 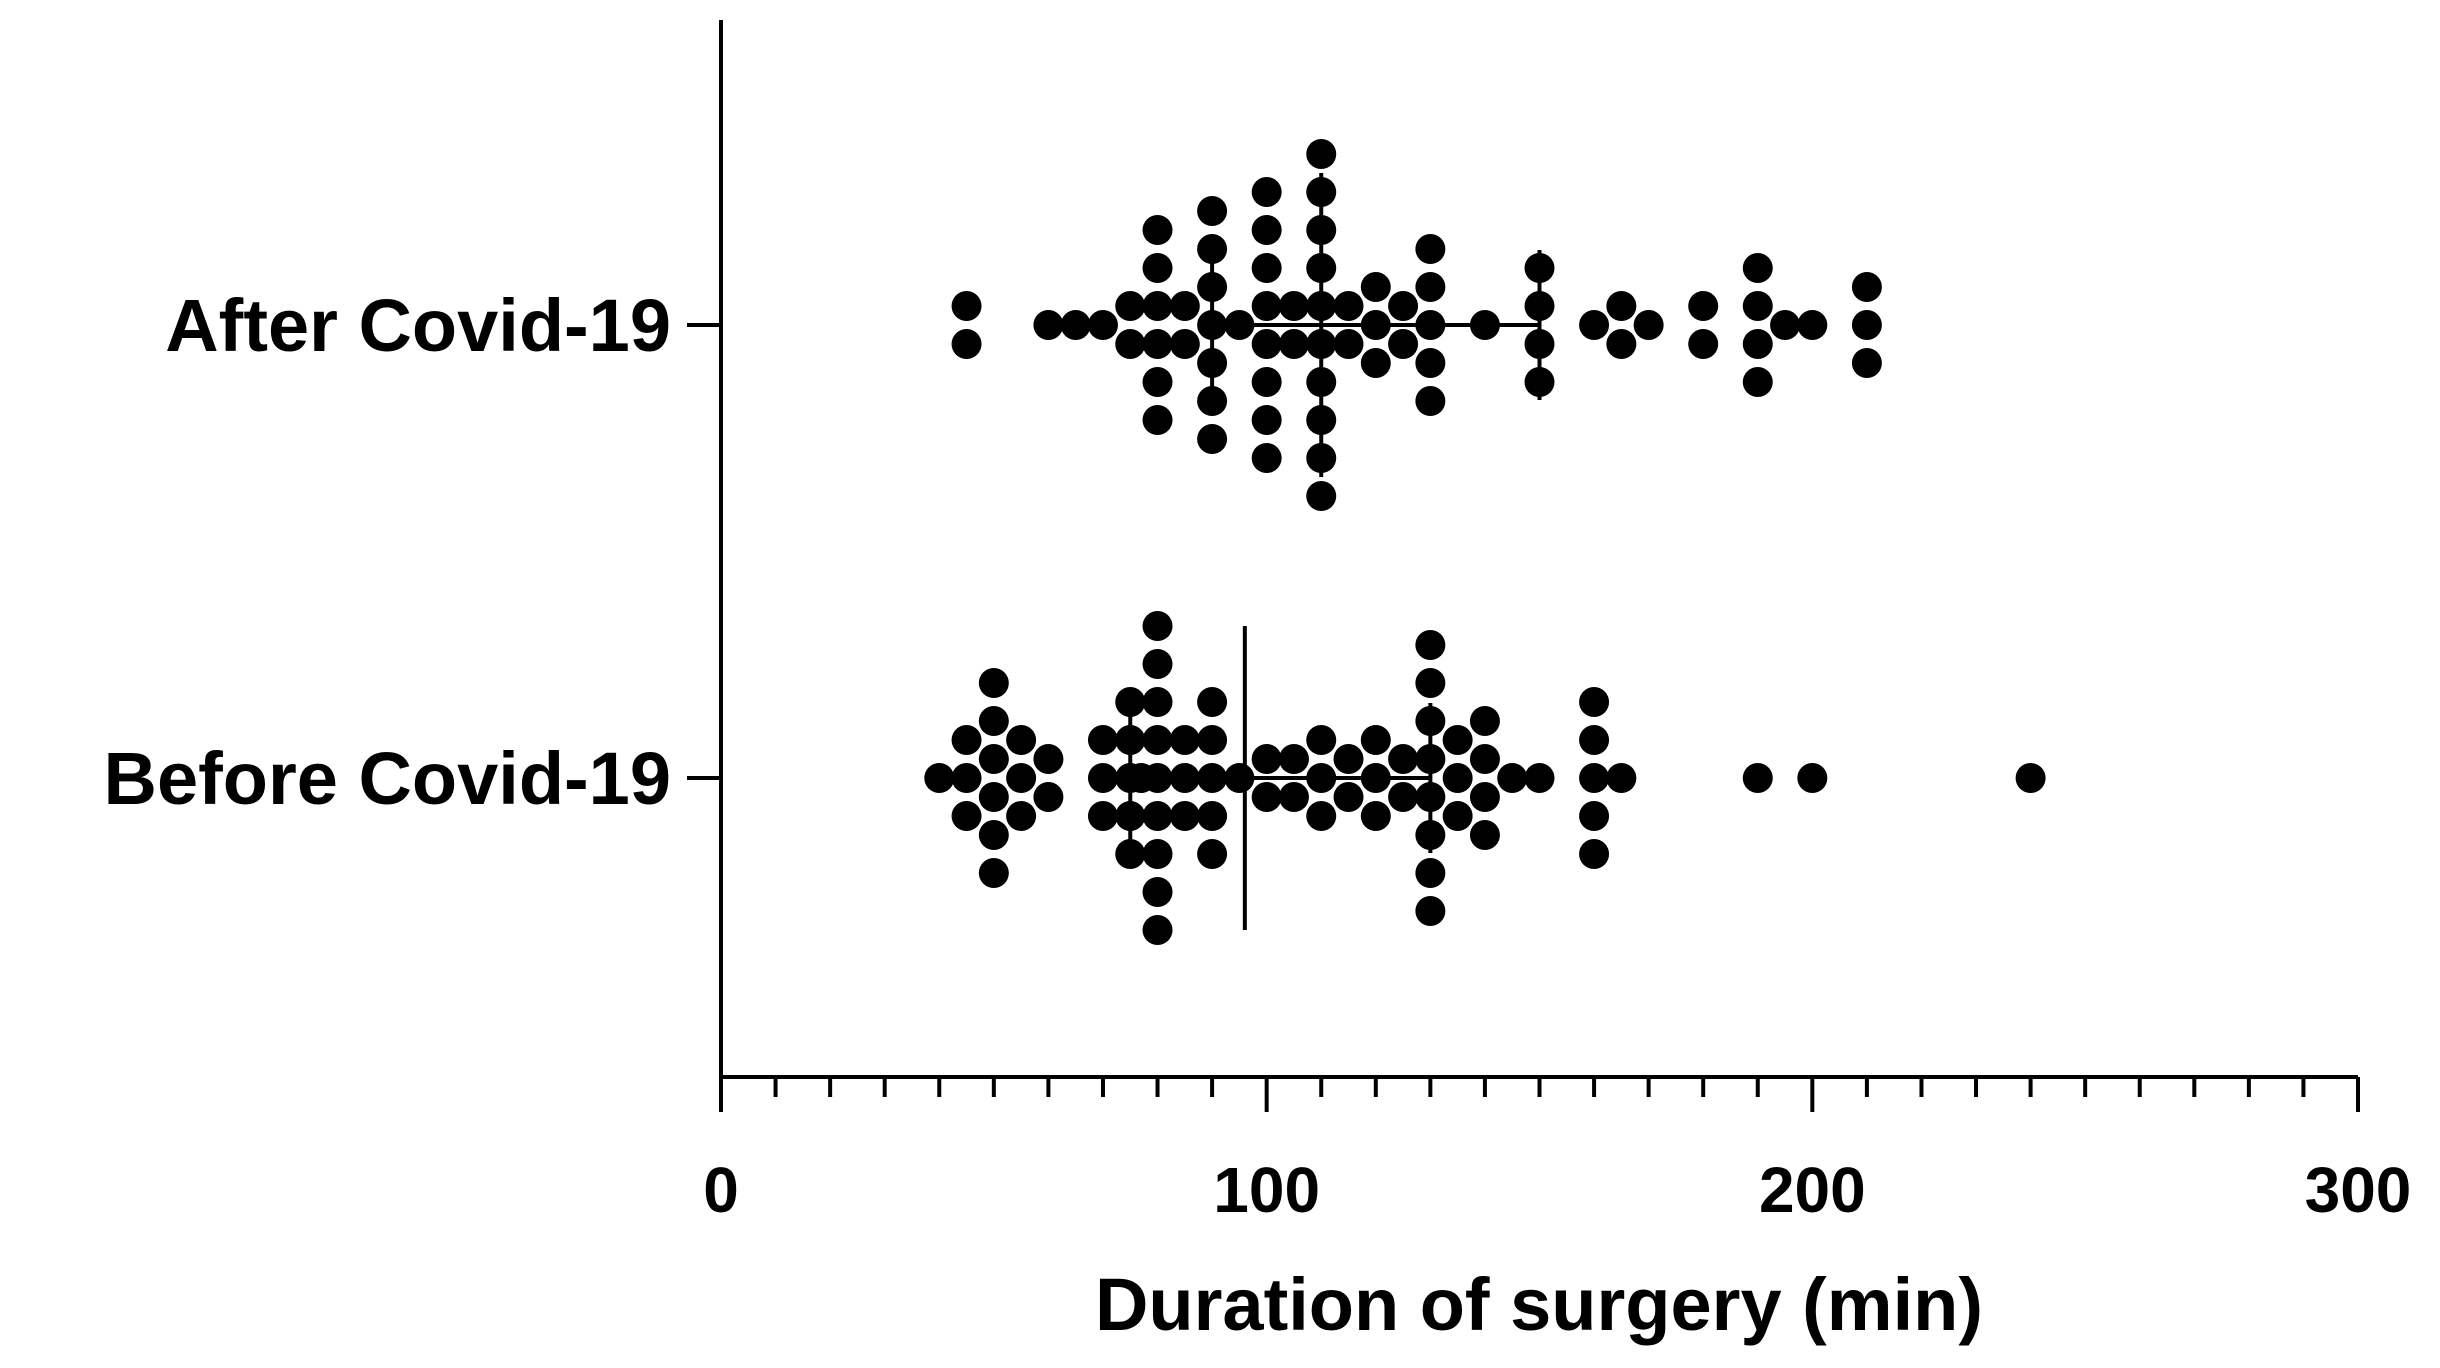 What do you see at coordinates (1812, 1190) in the screenshot?
I see `x-tick-label: 200` at bounding box center [1812, 1190].